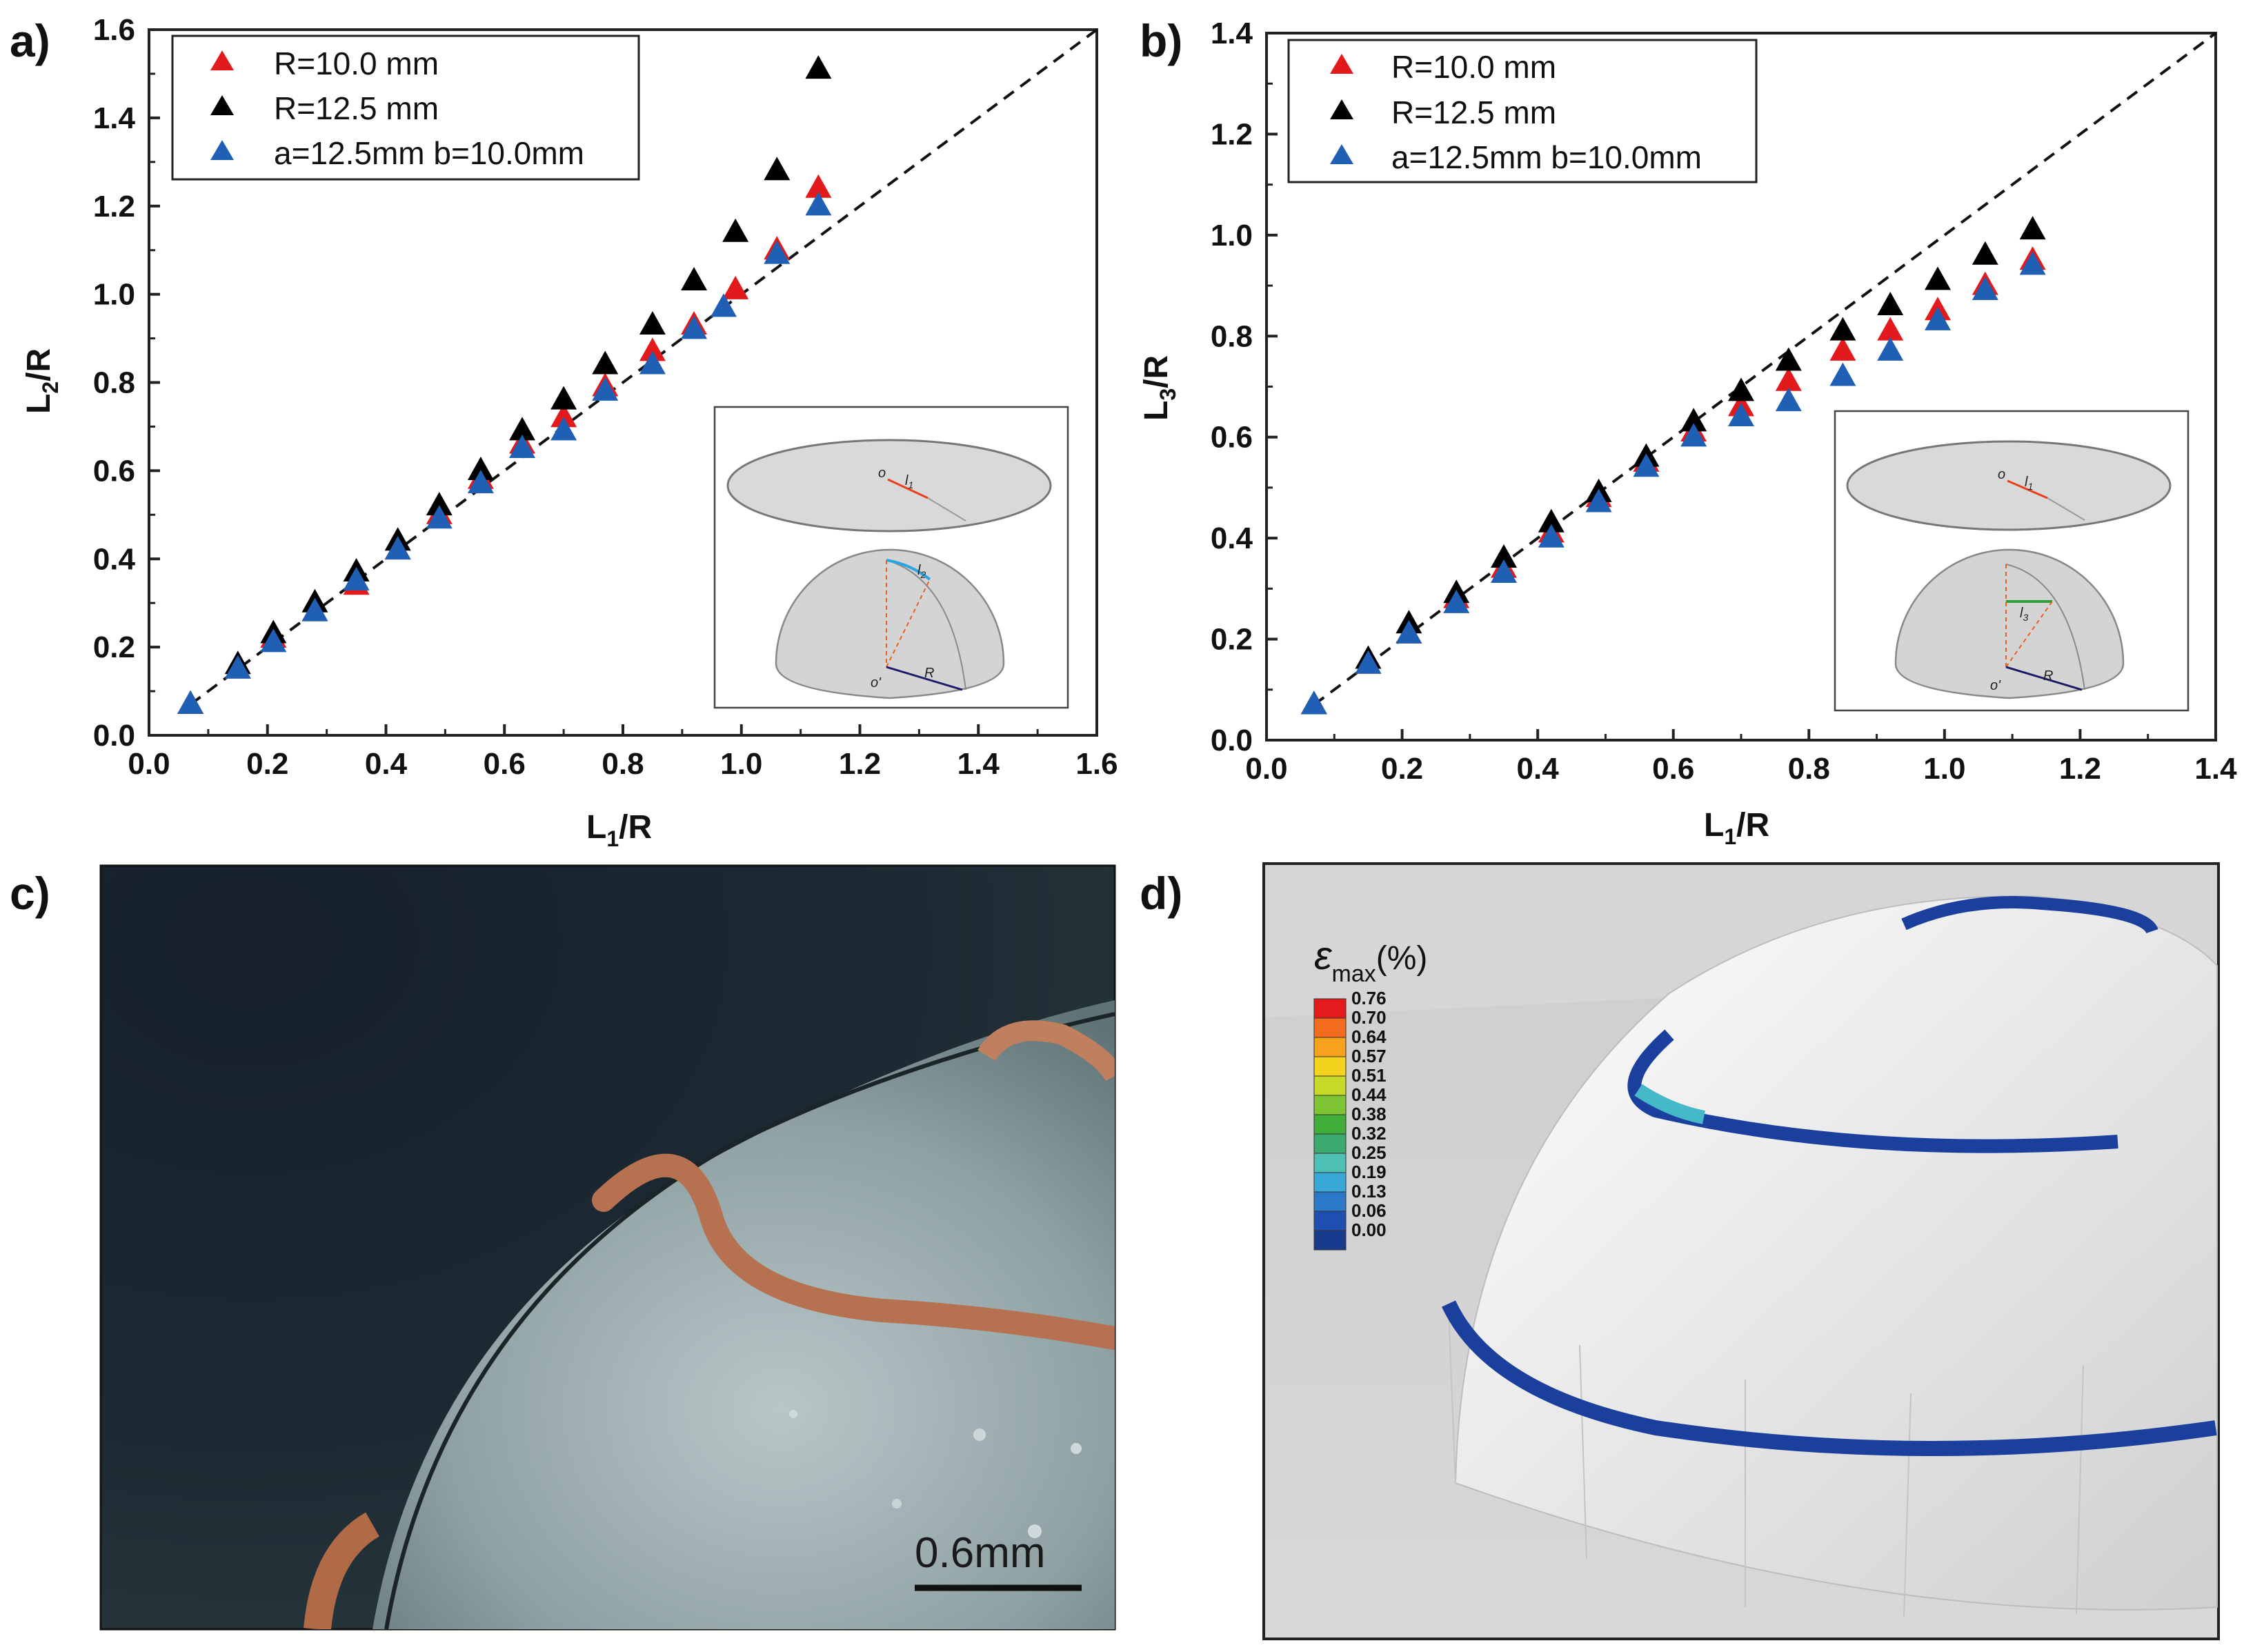 The width and height of the screenshot is (2244, 1652). What do you see at coordinates (1809, 769) in the screenshot?
I see `x-tick-label: 0.8` at bounding box center [1809, 769].